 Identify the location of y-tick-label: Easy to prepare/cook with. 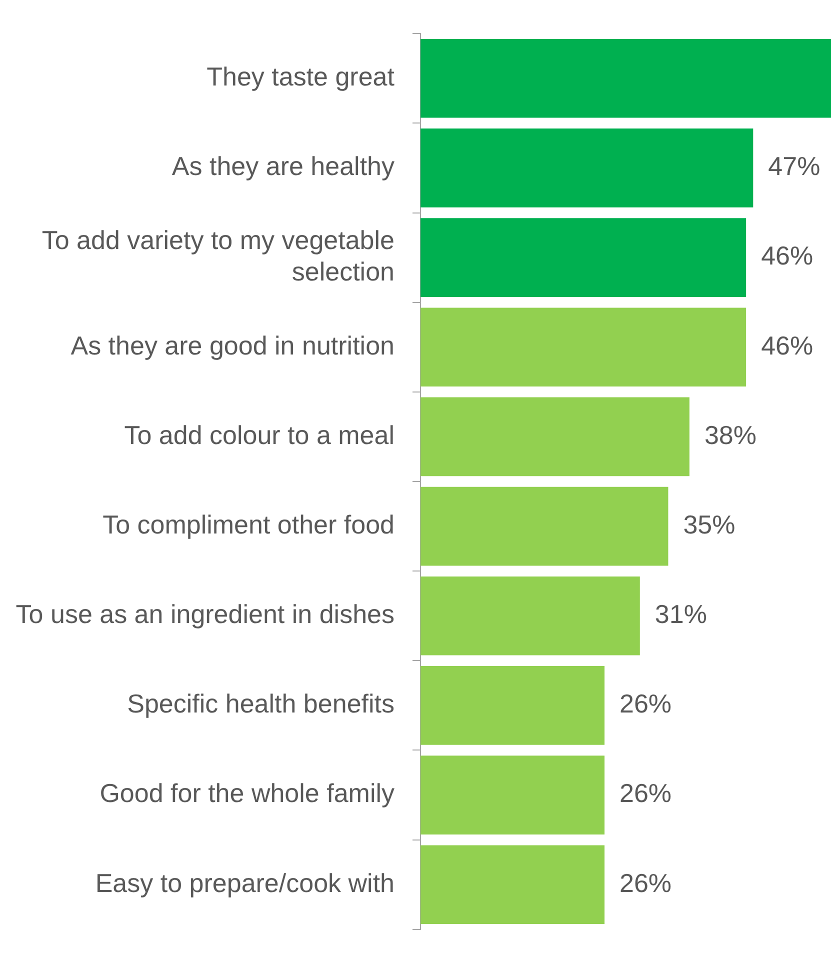
(244, 883).